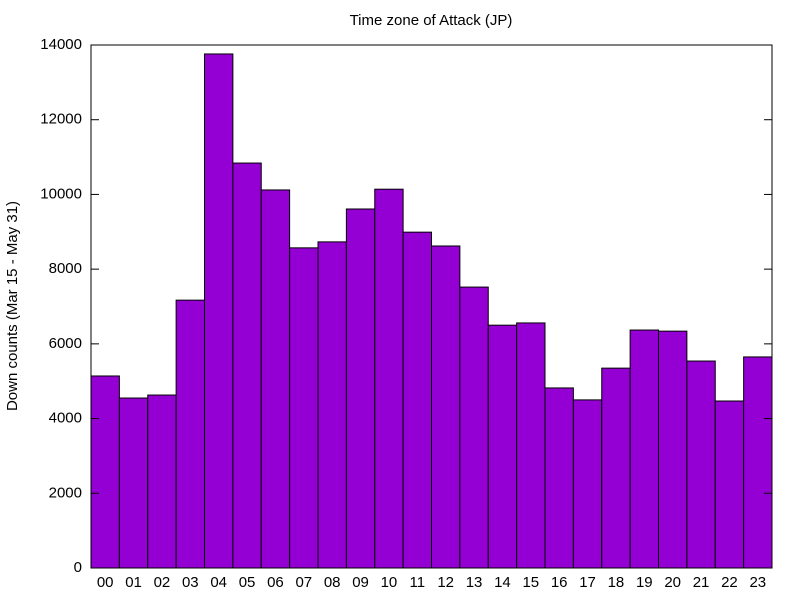 The height and width of the screenshot is (600, 800). I want to click on x-tick-label: 06, so click(275, 582).